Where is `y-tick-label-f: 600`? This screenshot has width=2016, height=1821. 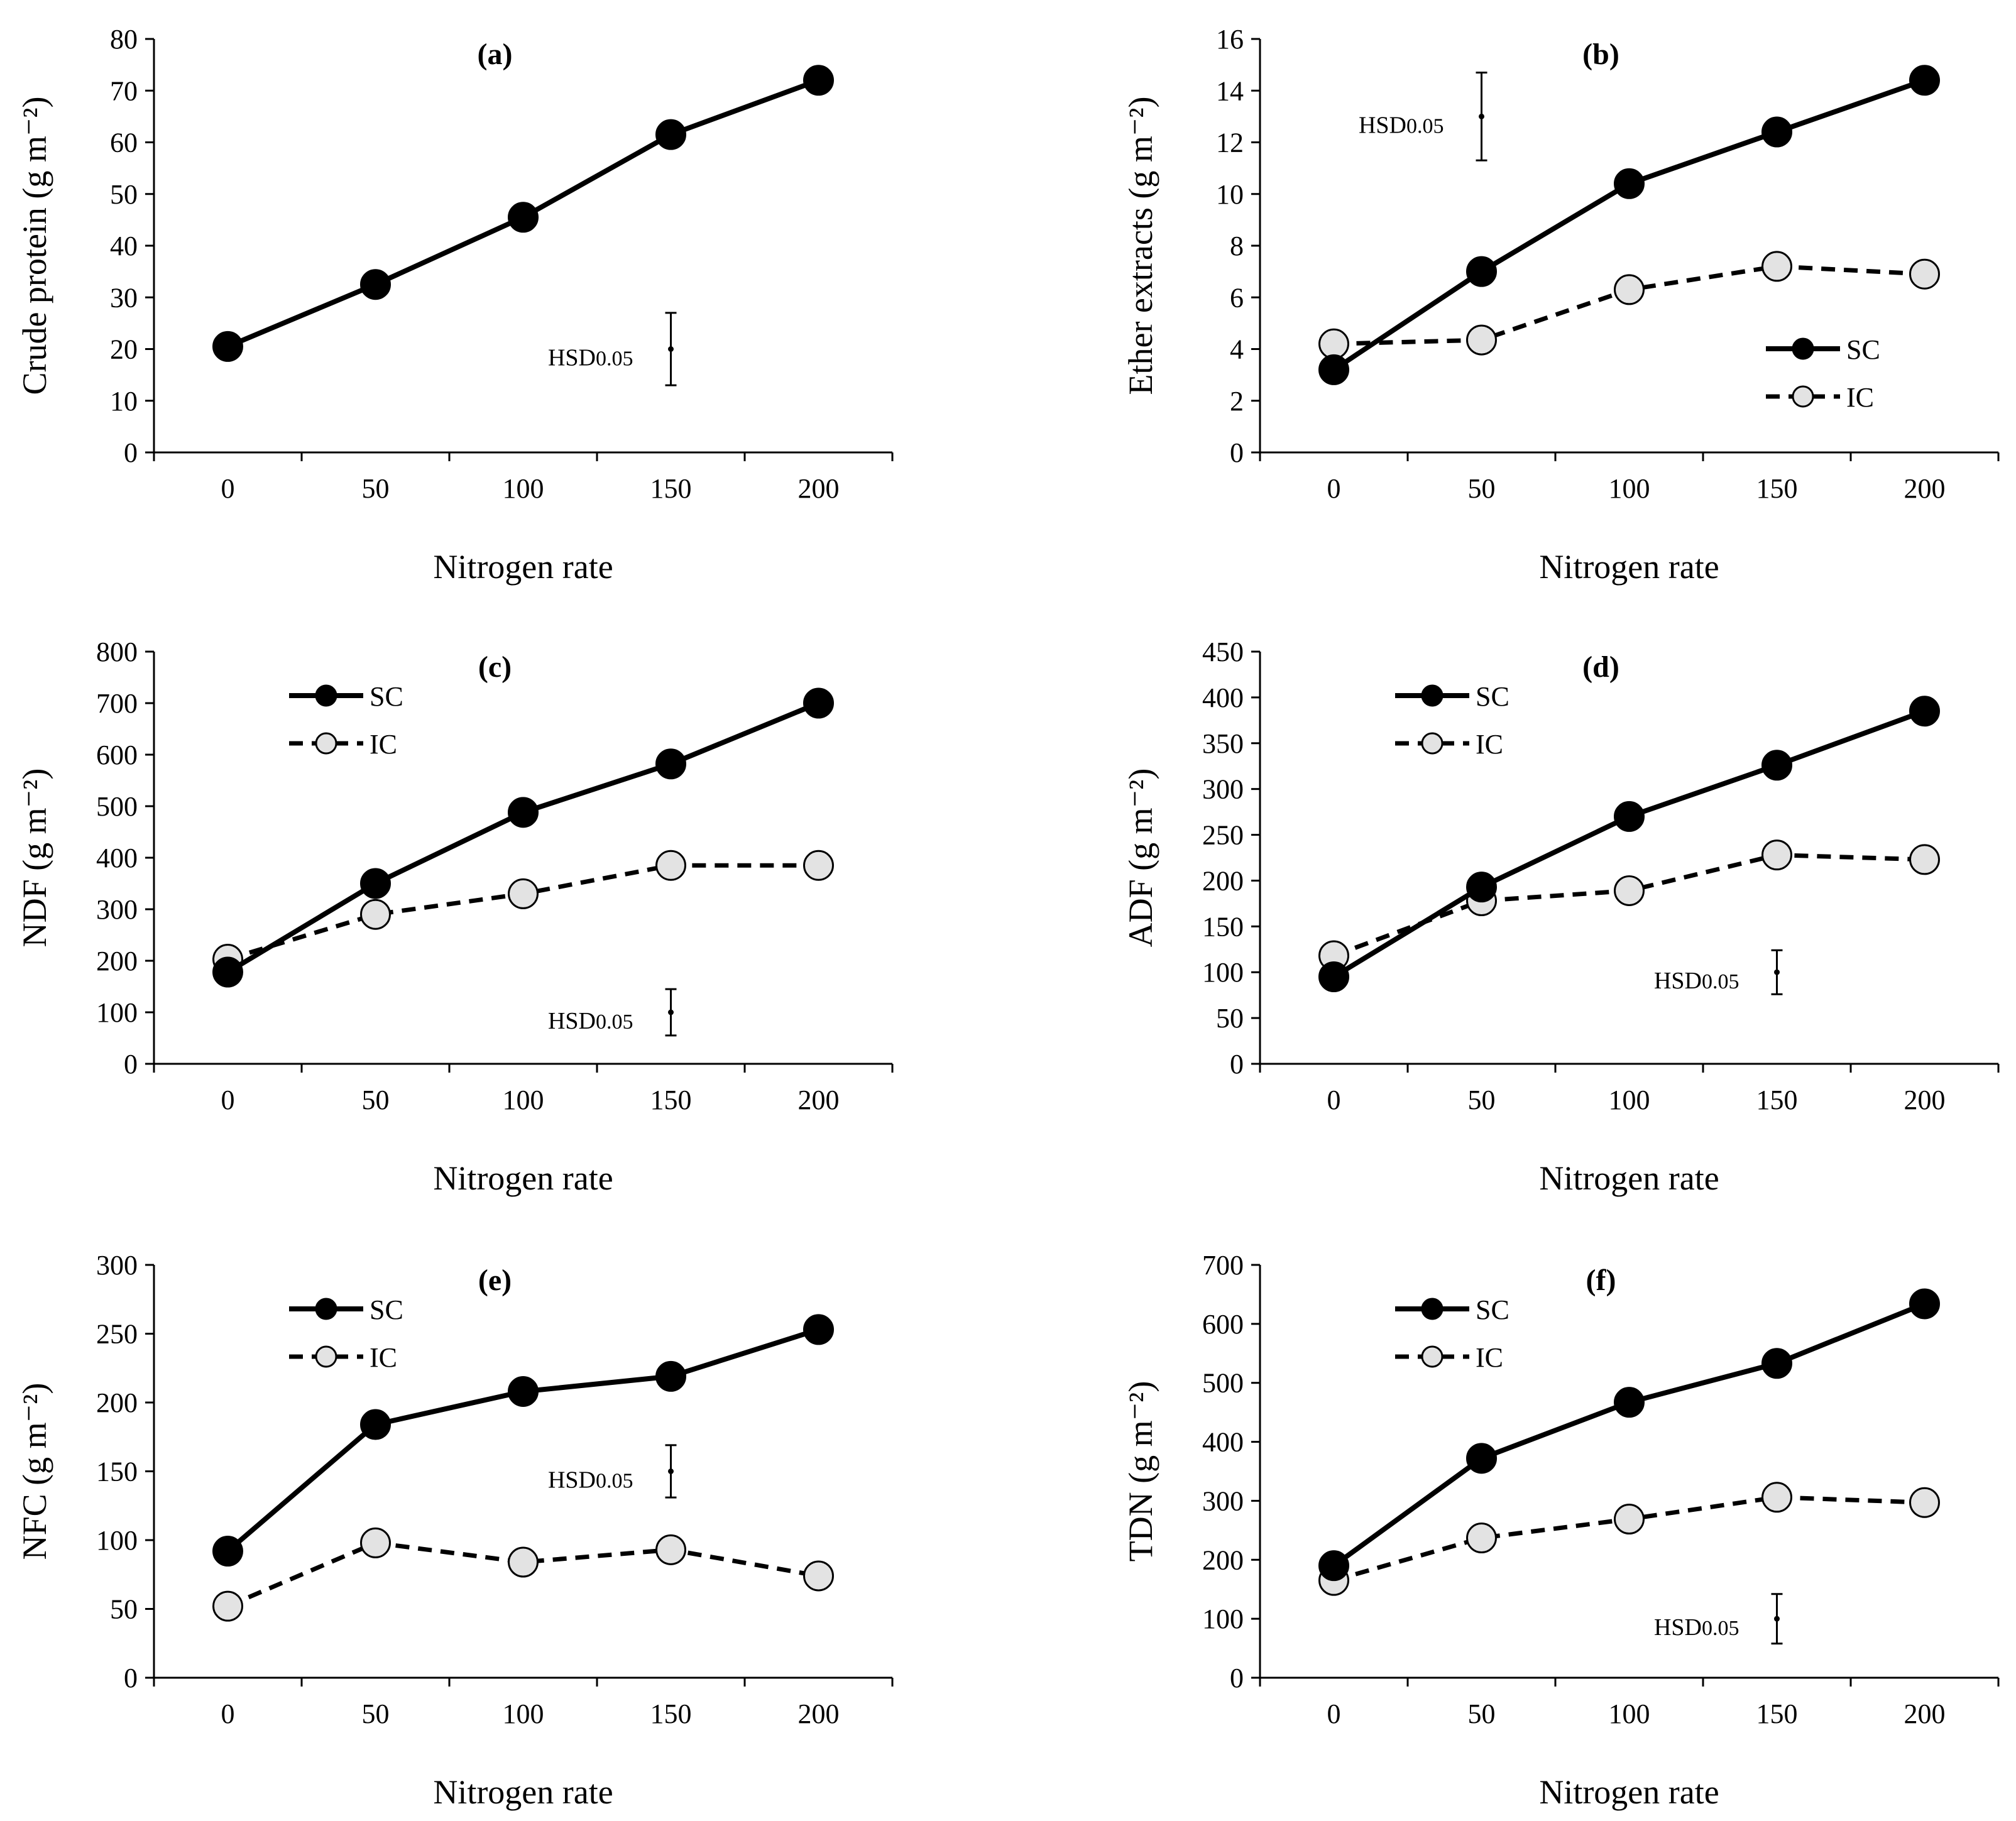
y-tick-label-f: 600 is located at coordinates (1223, 1324).